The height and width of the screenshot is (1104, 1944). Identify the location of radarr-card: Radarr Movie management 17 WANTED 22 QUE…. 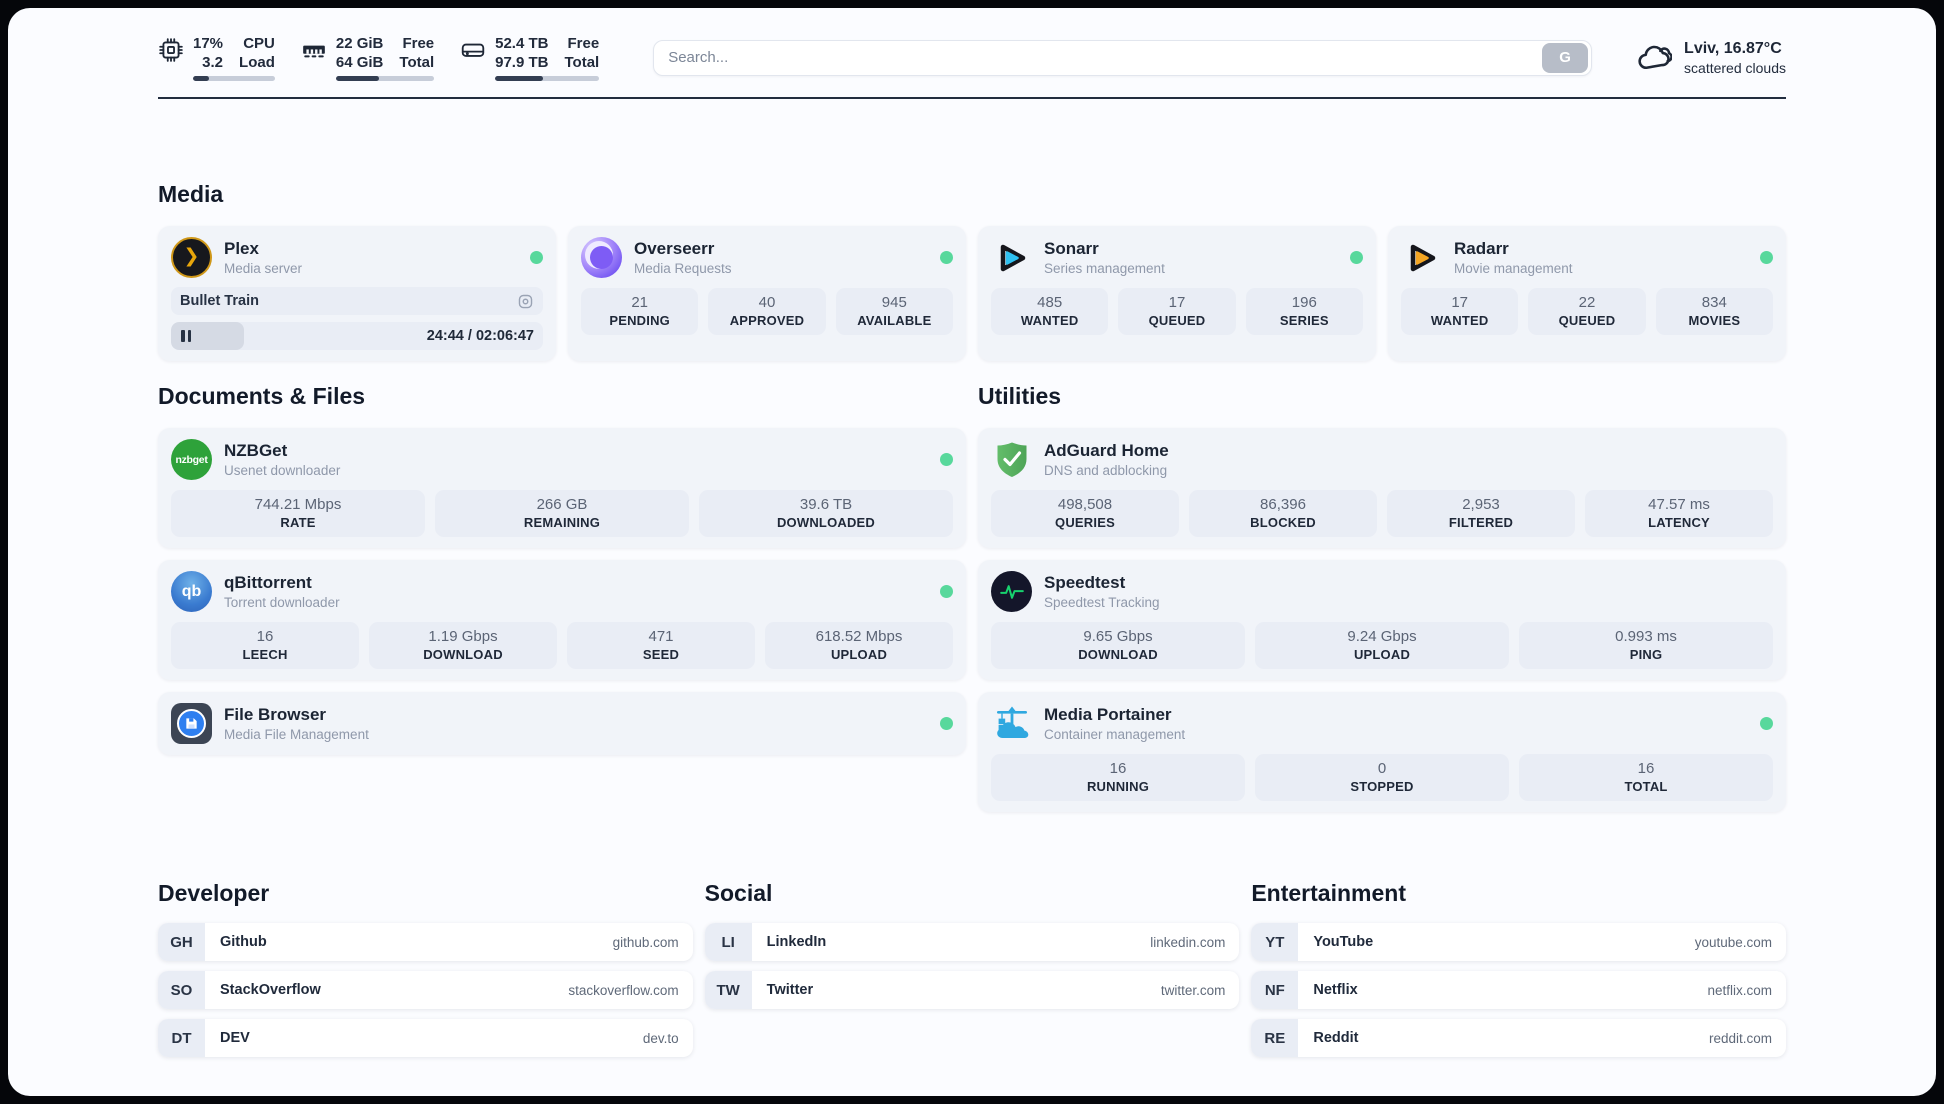
(1587, 293).